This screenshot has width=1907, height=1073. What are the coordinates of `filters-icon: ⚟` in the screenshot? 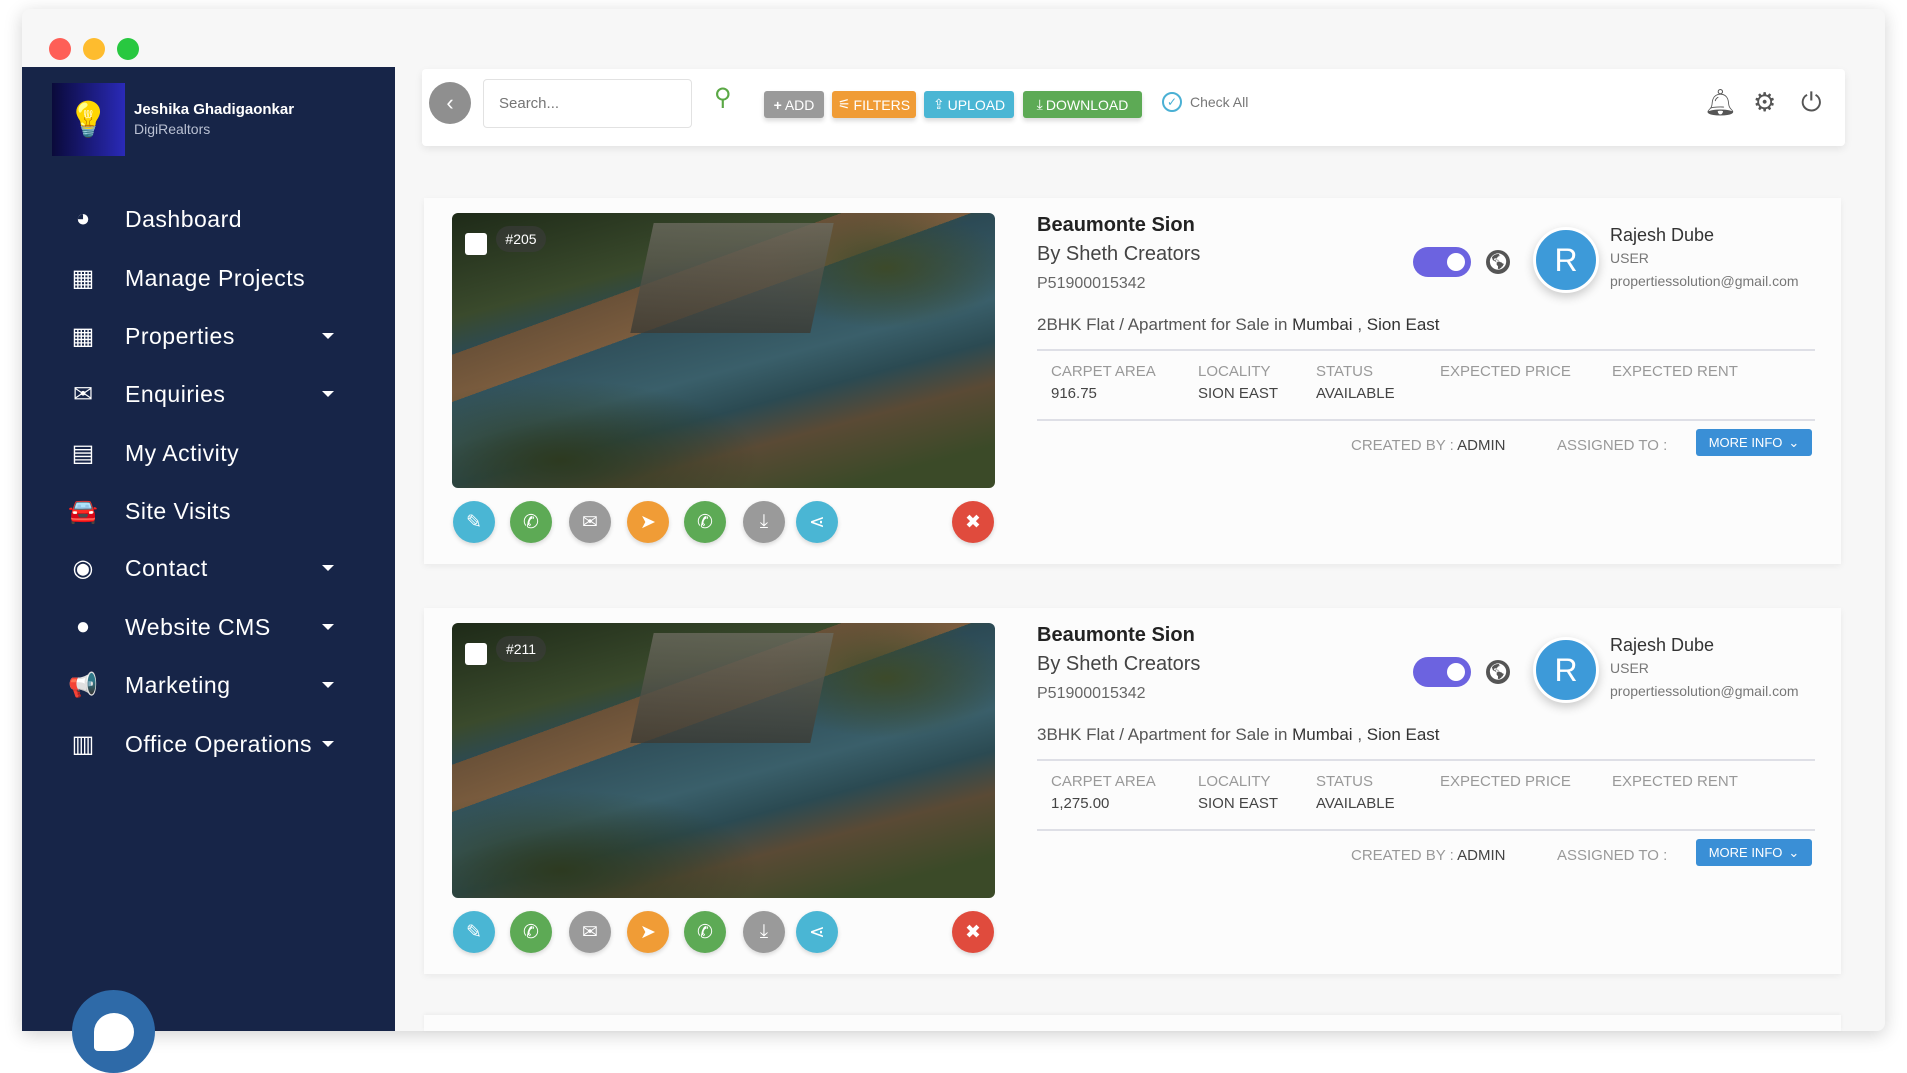 It's located at (844, 104).